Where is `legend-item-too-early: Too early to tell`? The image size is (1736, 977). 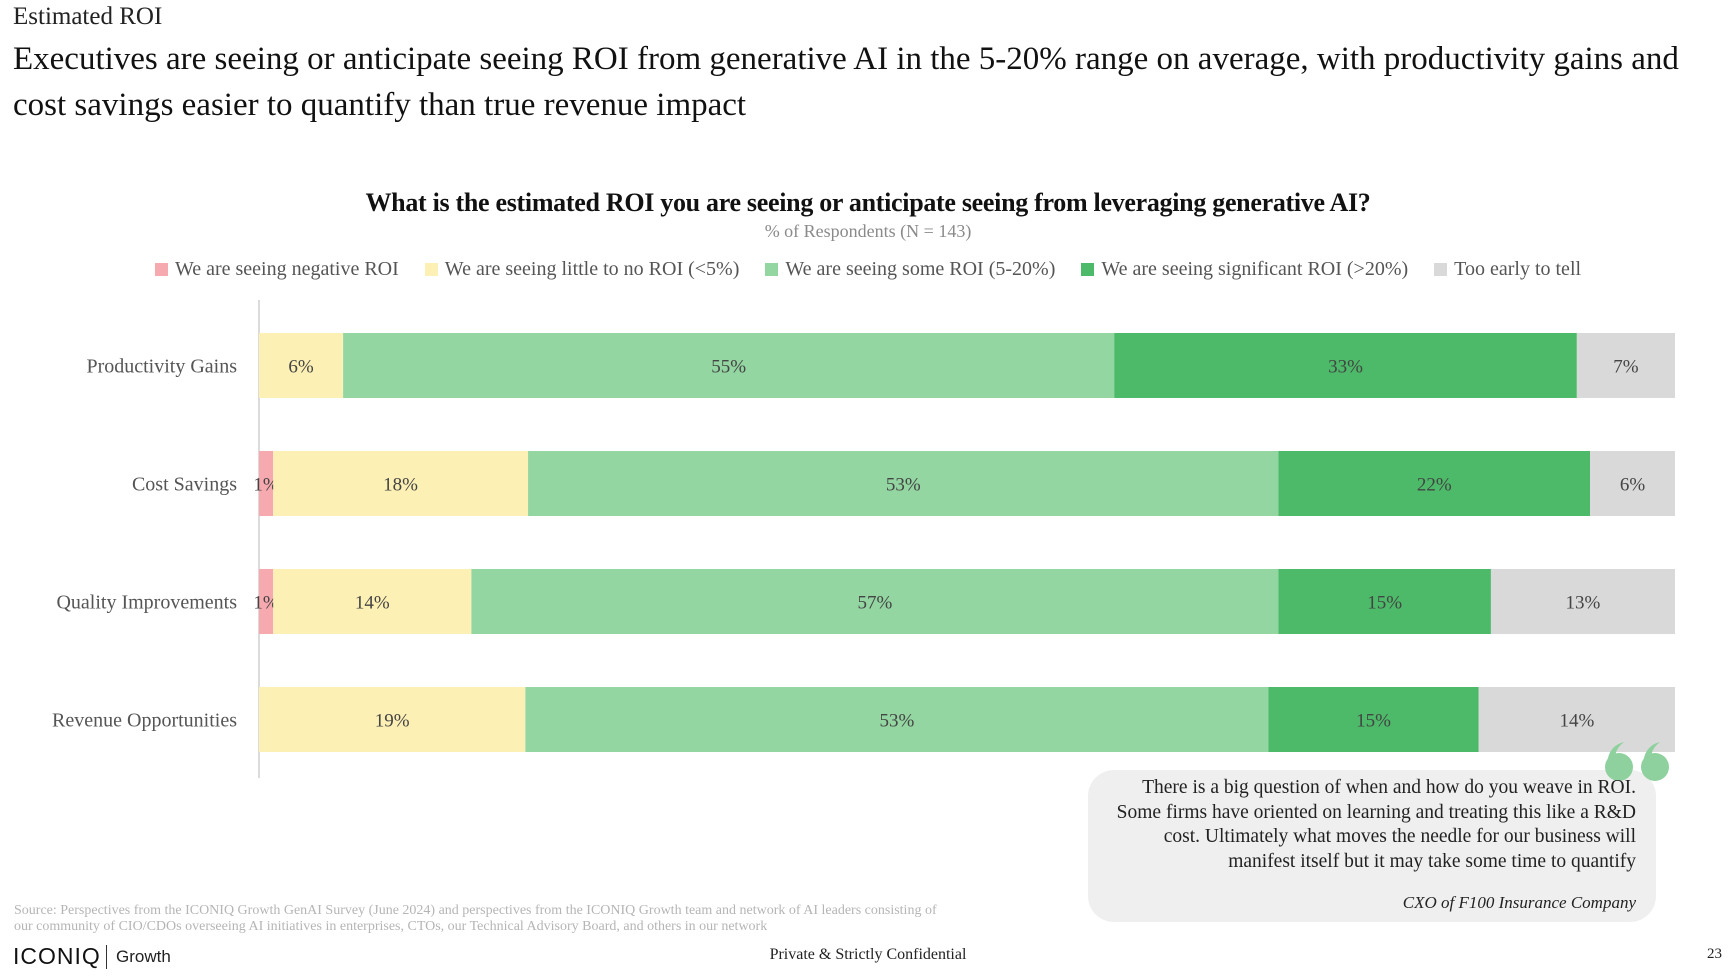 legend-item-too-early: Too early to tell is located at coordinates (1507, 269).